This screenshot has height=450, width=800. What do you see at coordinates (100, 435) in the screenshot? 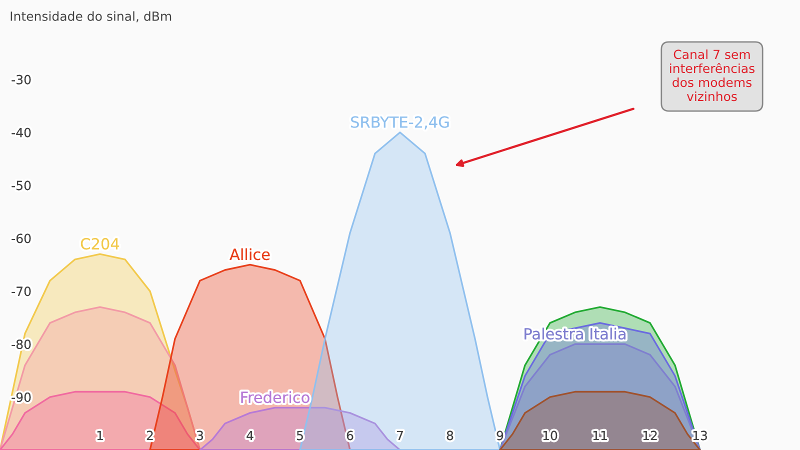
I see `x-tick-label: 1` at bounding box center [100, 435].